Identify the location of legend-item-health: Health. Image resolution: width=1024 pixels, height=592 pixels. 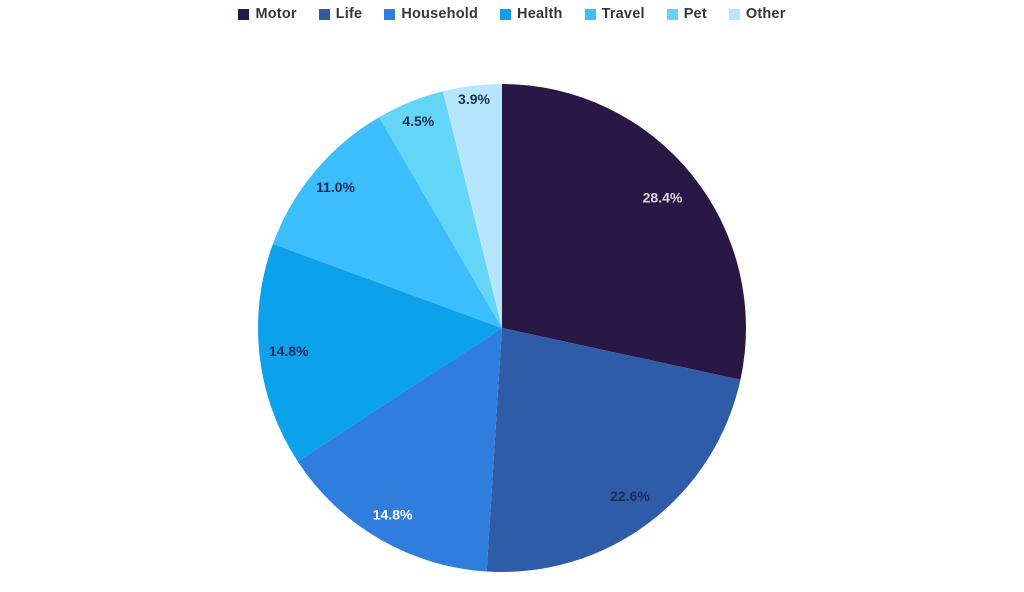
(531, 14).